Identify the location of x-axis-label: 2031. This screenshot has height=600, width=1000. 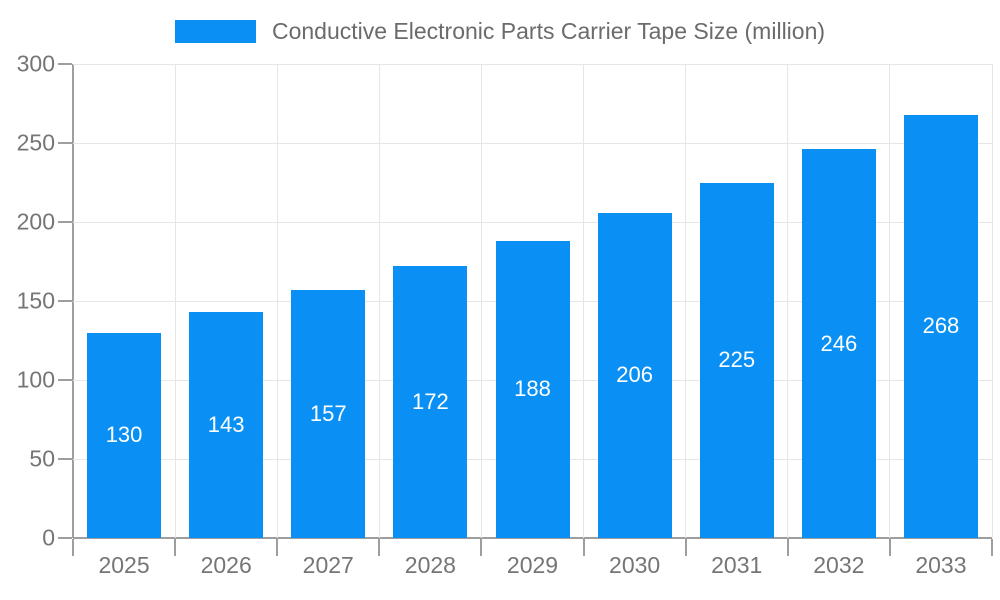
(737, 565).